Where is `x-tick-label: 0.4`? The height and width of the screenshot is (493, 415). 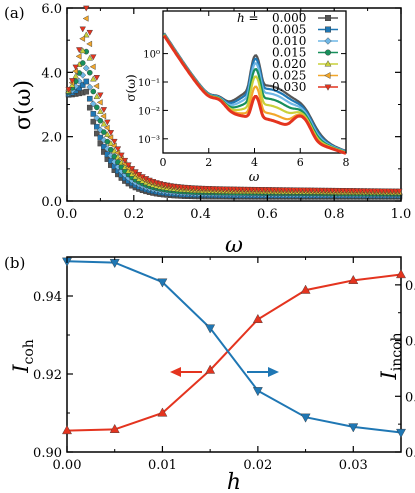
x-tick-label: 0.4 is located at coordinates (200, 214).